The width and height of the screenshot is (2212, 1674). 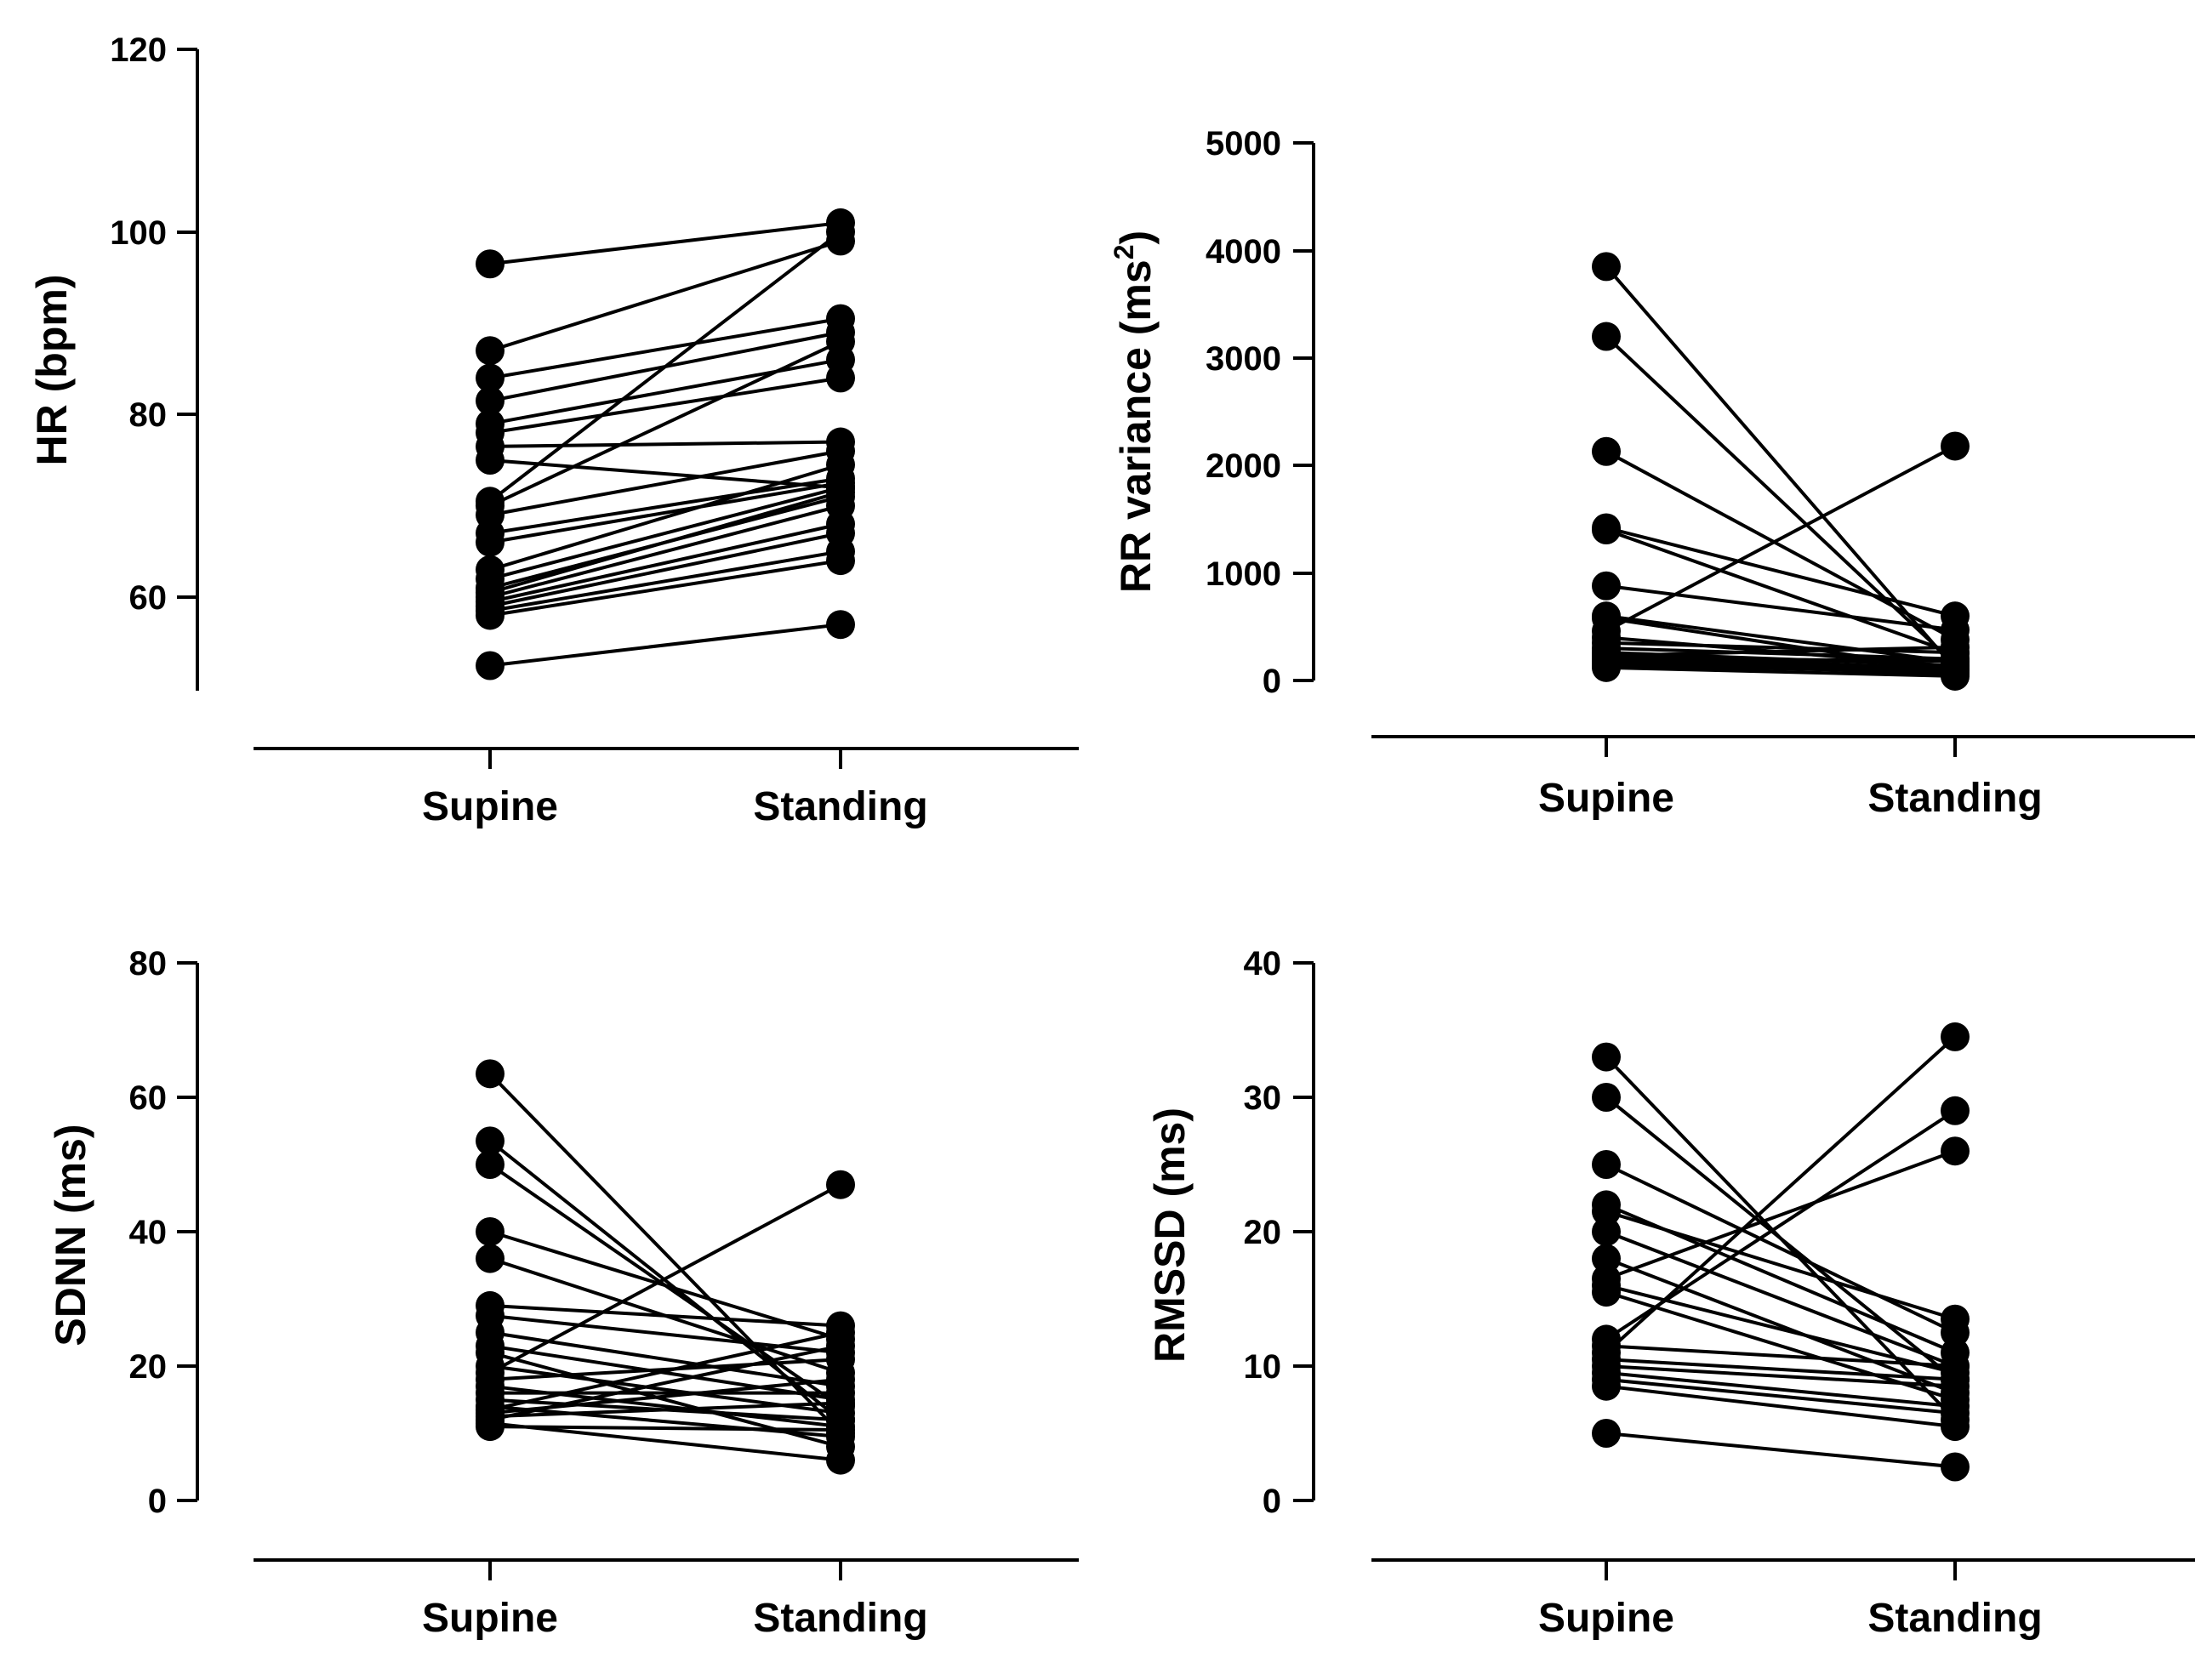 I want to click on sdnn-y-tick-label: 0, so click(x=157, y=1501).